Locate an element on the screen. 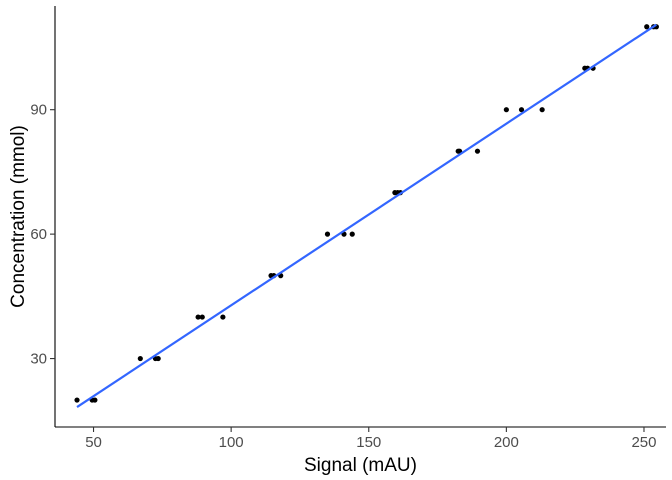  y-tick-label: 60 is located at coordinates (38, 234).